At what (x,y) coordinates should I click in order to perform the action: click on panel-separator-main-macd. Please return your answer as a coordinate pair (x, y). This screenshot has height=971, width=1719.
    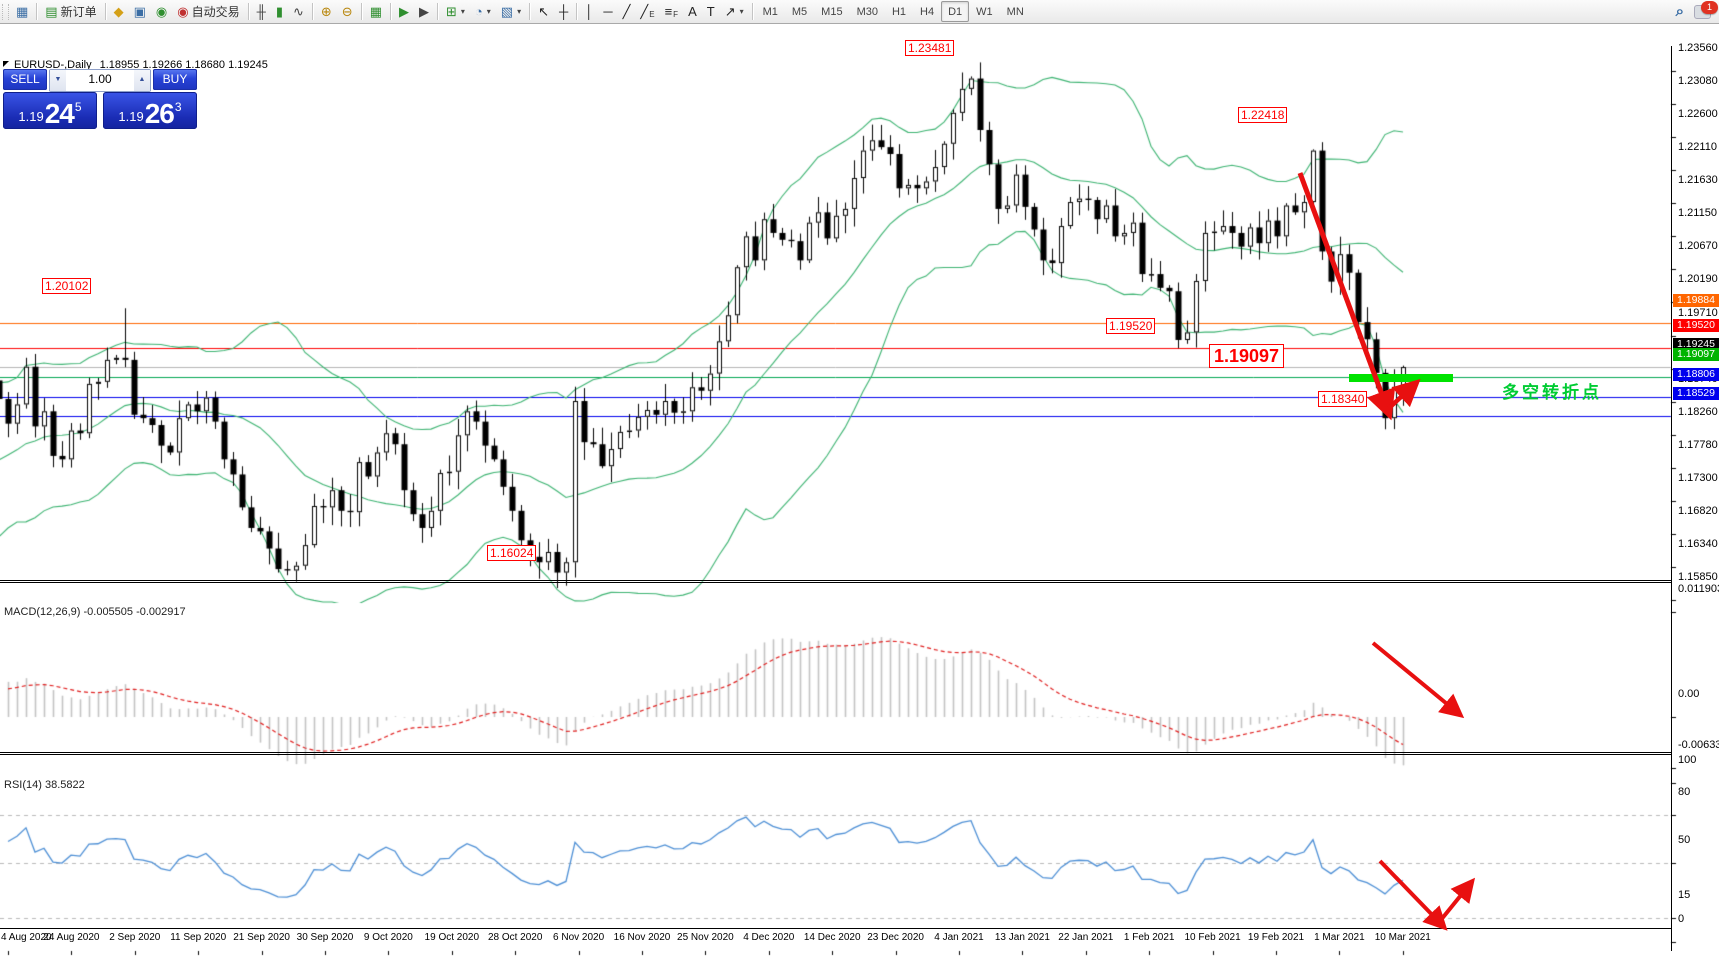
    Looking at the image, I should click on (835, 580).